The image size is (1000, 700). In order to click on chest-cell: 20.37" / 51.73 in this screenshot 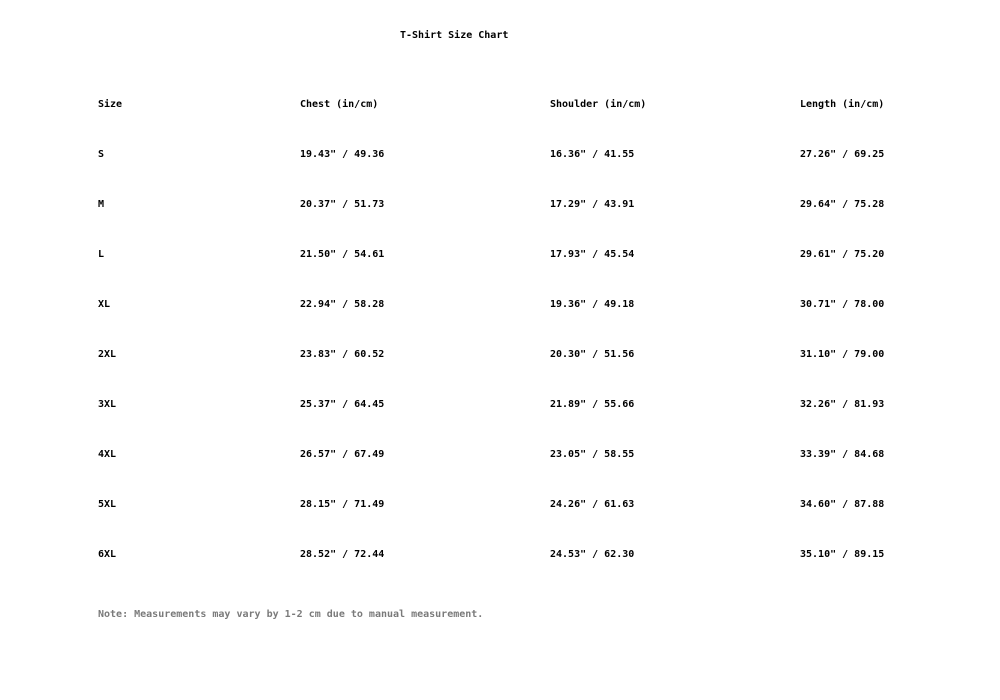, I will do `click(342, 204)`.